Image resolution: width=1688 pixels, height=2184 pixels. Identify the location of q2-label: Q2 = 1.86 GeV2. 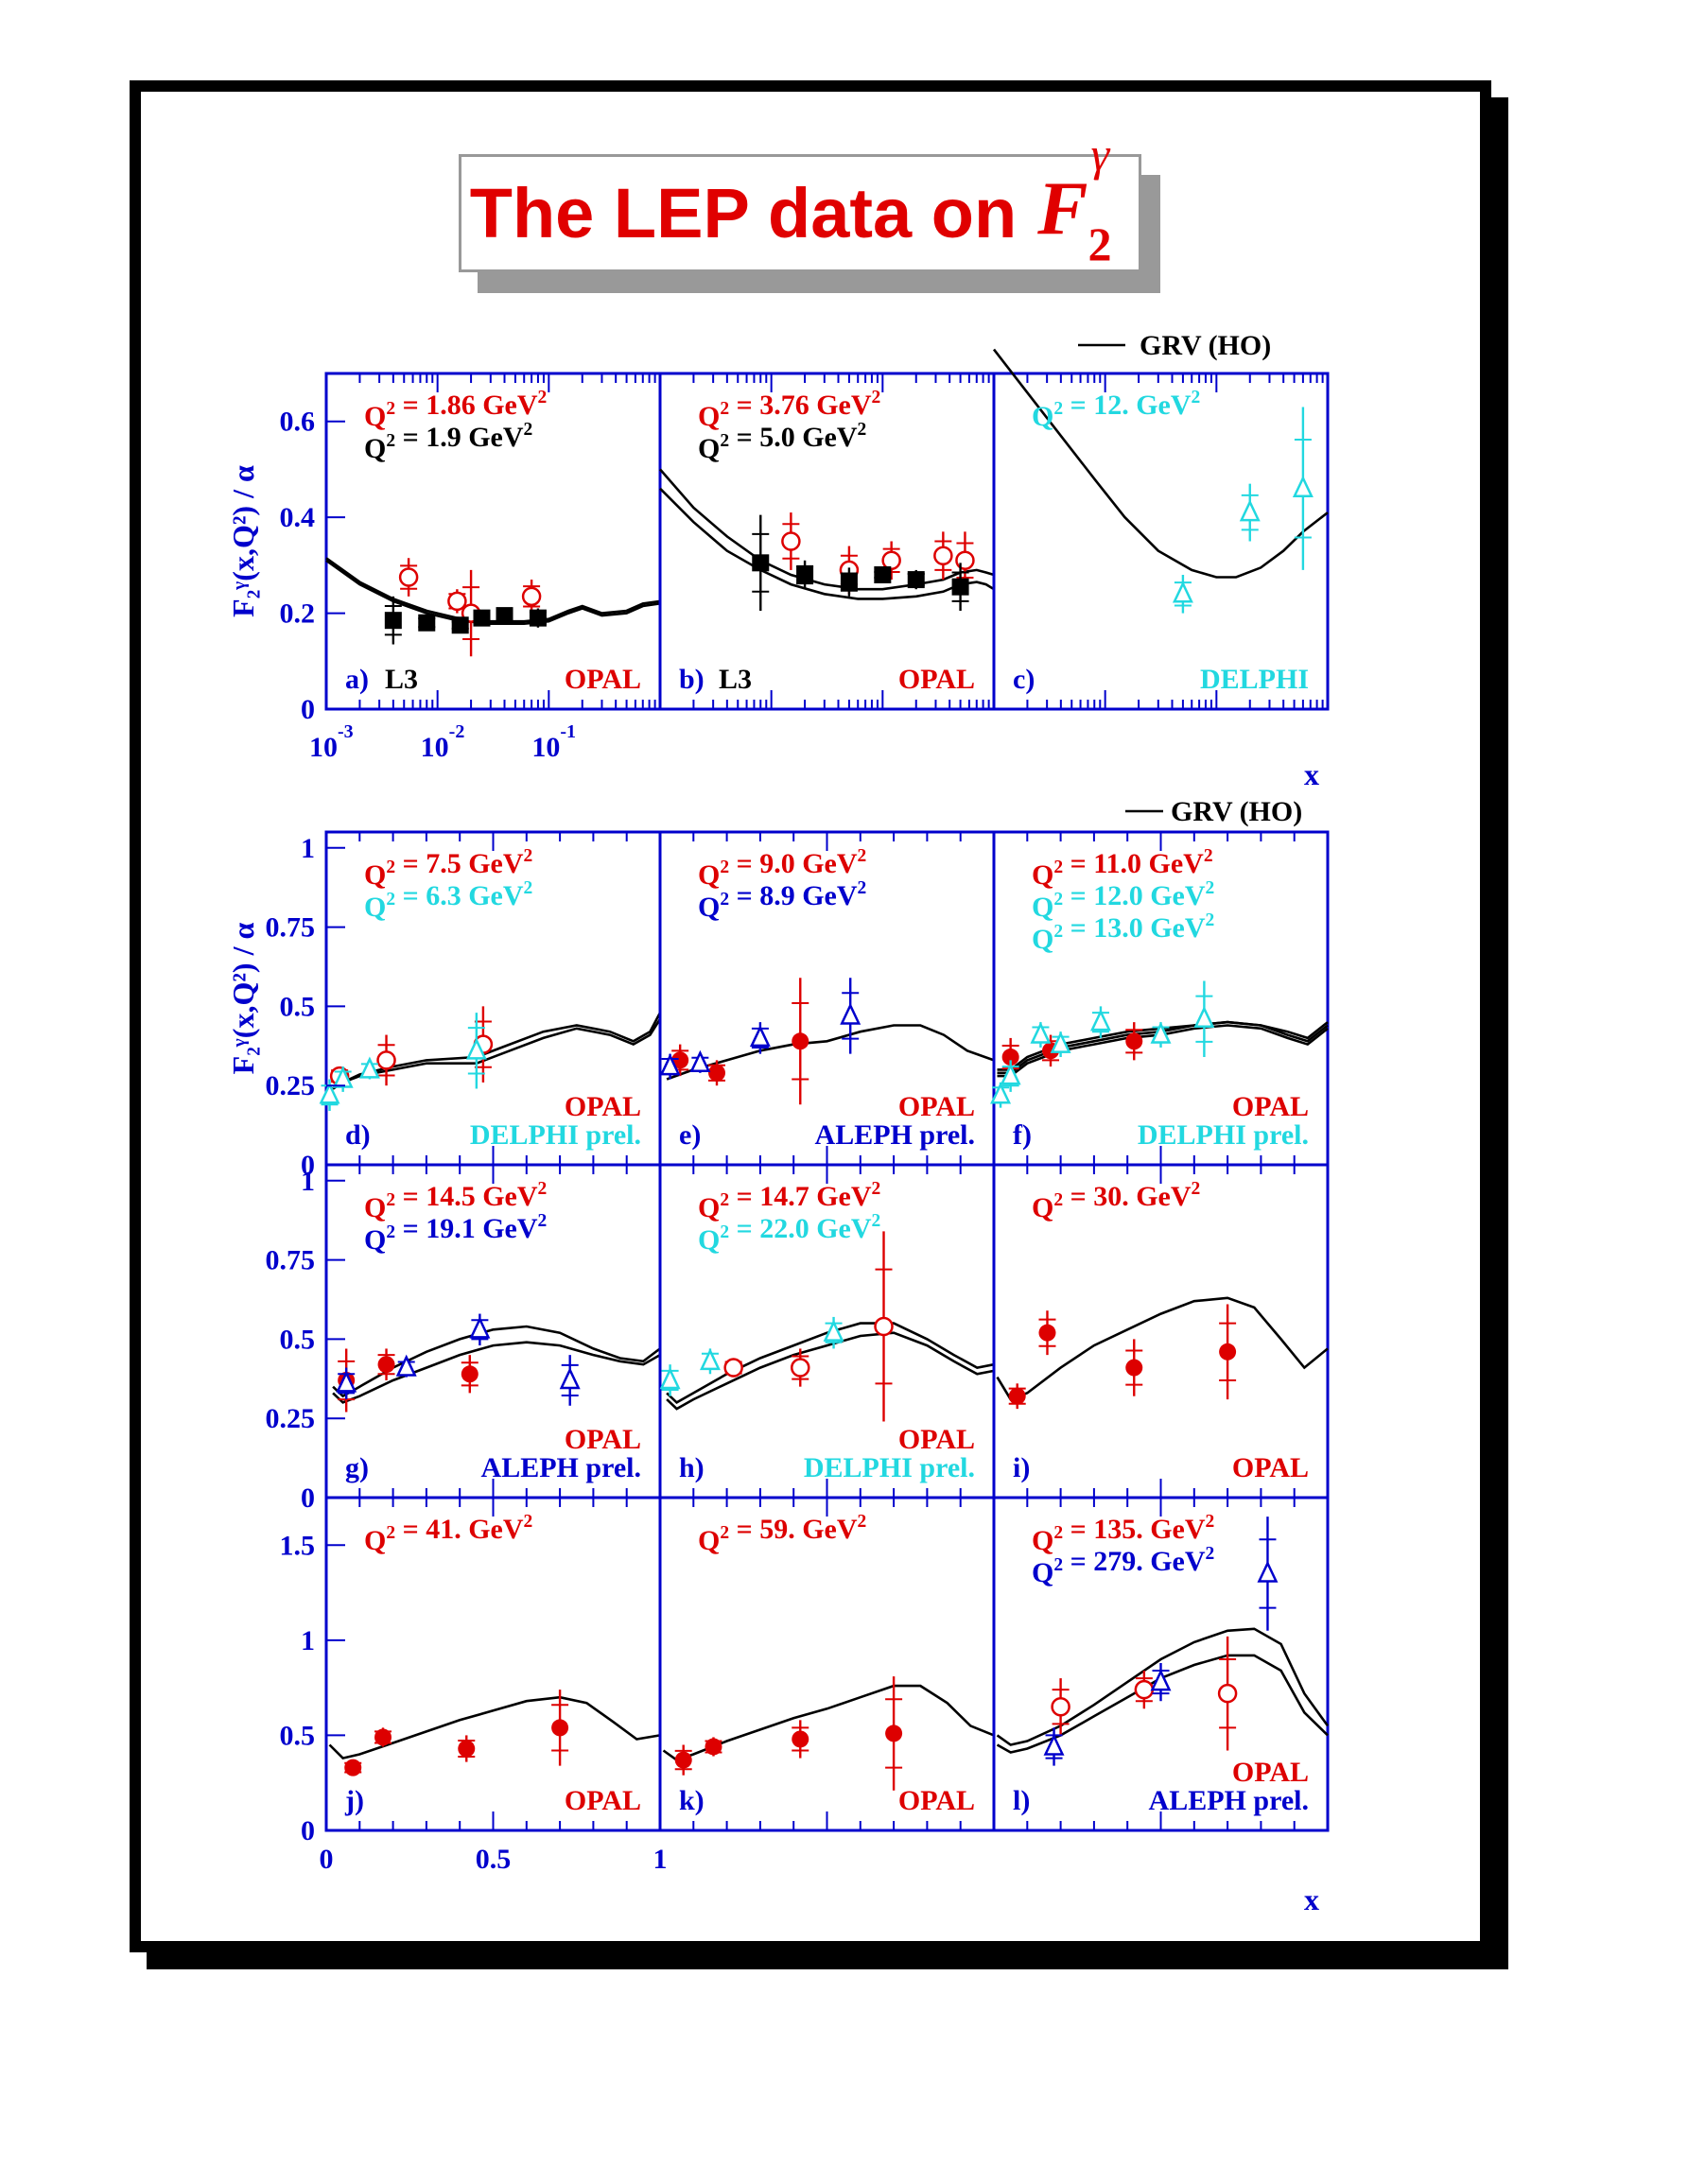
(455, 410).